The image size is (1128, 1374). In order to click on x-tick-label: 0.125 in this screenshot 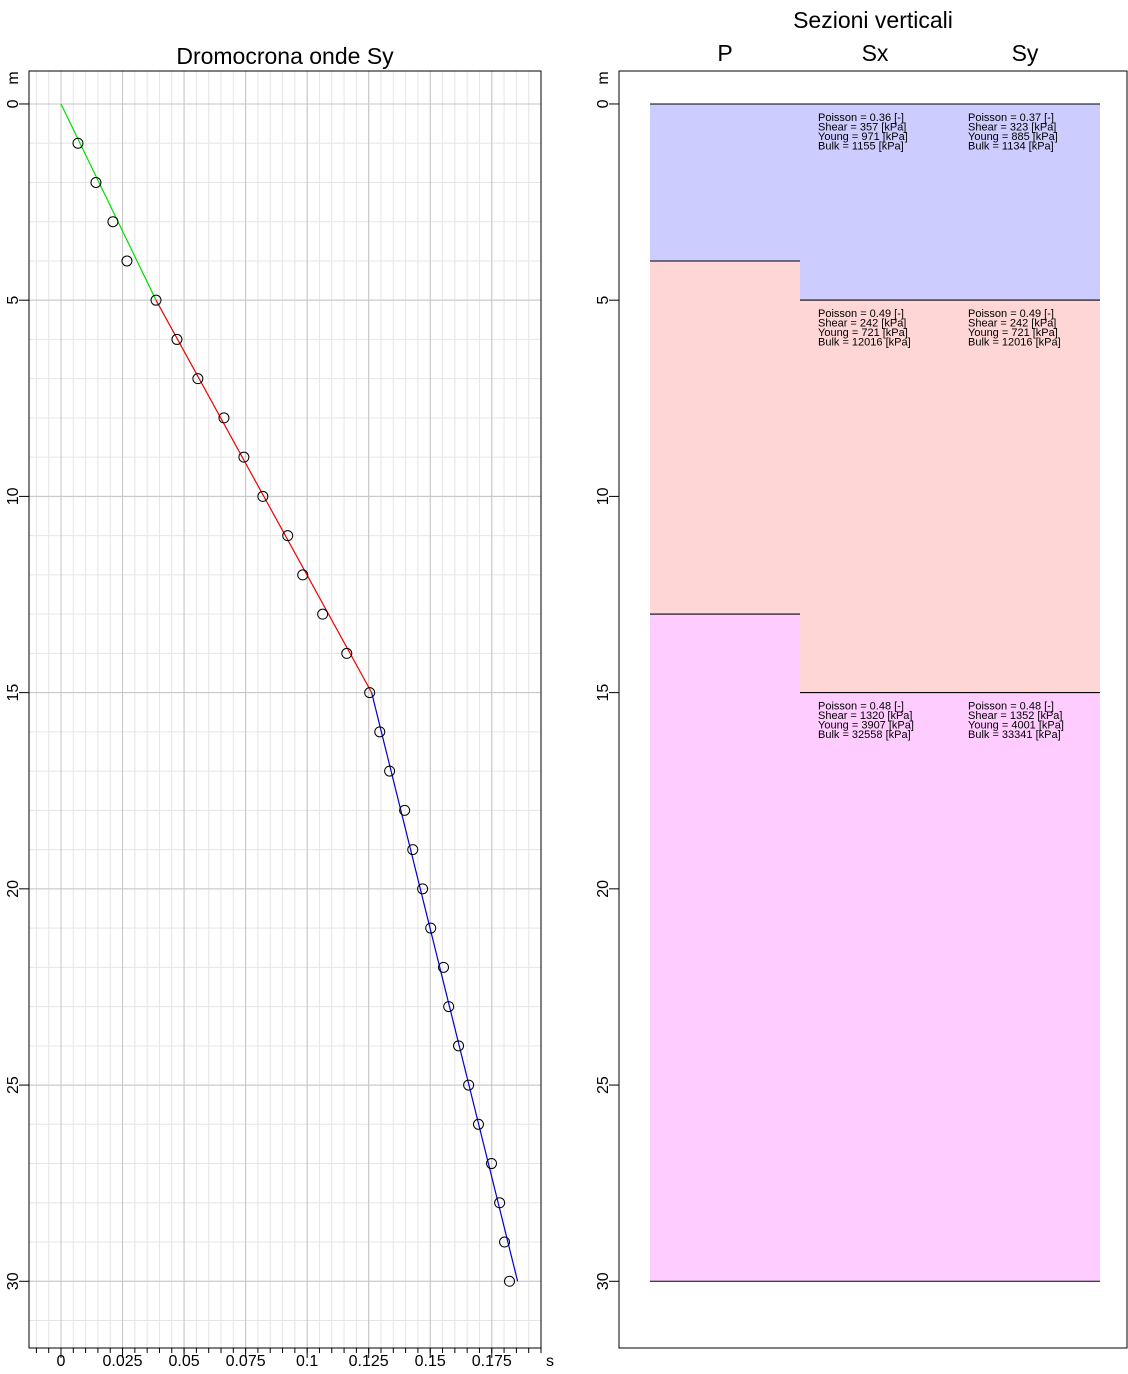, I will do `click(369, 1361)`.